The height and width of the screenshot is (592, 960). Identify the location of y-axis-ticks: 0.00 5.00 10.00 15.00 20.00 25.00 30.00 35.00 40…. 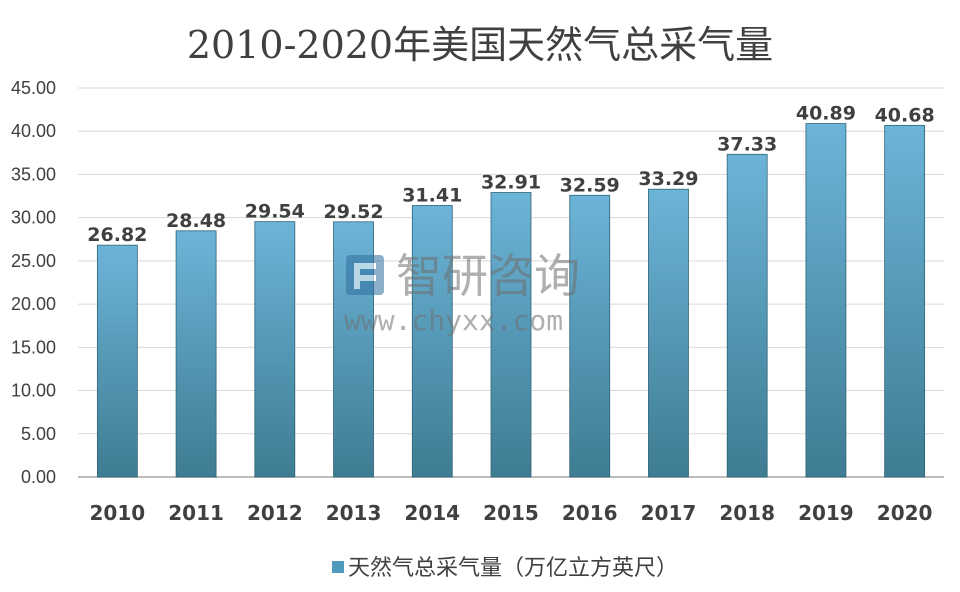
(33, 282).